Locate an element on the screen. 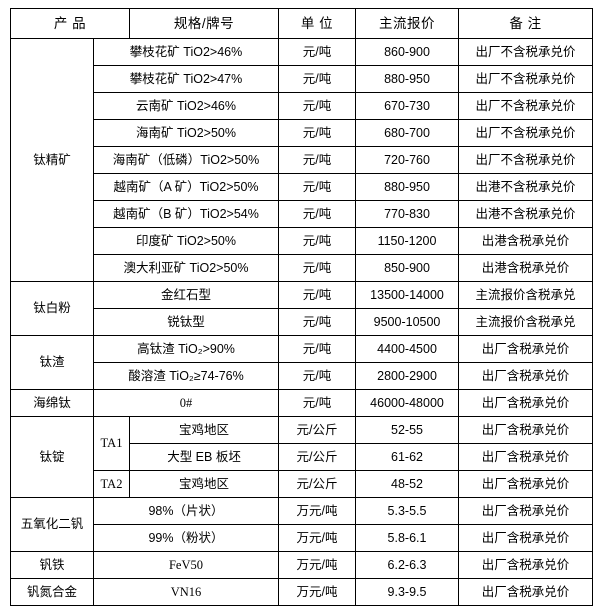  price-cell: 9.3-9.5 is located at coordinates (407, 592).